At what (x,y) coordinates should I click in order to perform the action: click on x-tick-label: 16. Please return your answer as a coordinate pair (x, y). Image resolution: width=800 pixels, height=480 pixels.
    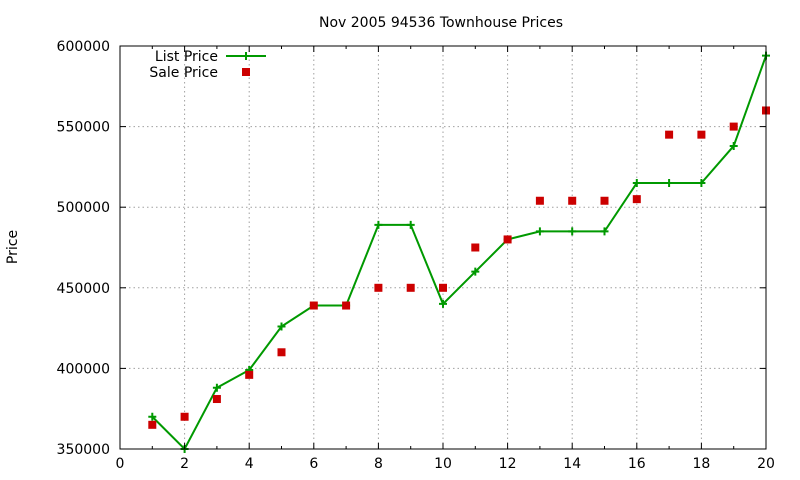
    Looking at the image, I should click on (637, 464).